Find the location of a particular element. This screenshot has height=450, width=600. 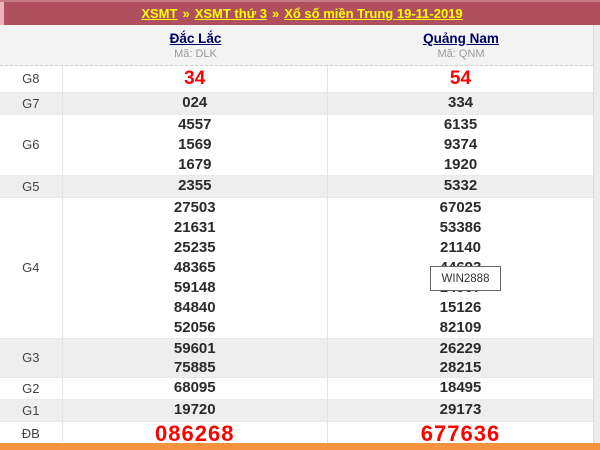

prize-row-ĐB: ĐB 086268 677636 is located at coordinates (296, 433).